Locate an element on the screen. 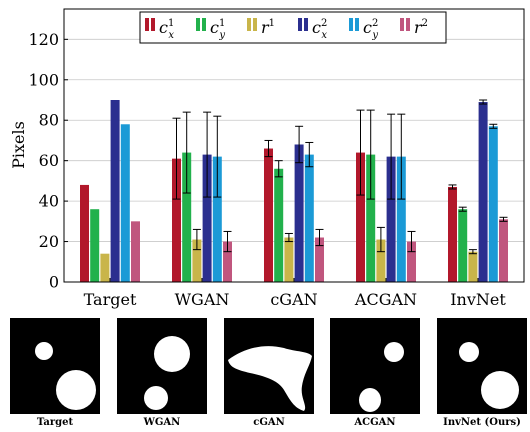 This screenshot has width=530, height=432. x-tick-label: WGAN is located at coordinates (202, 299).